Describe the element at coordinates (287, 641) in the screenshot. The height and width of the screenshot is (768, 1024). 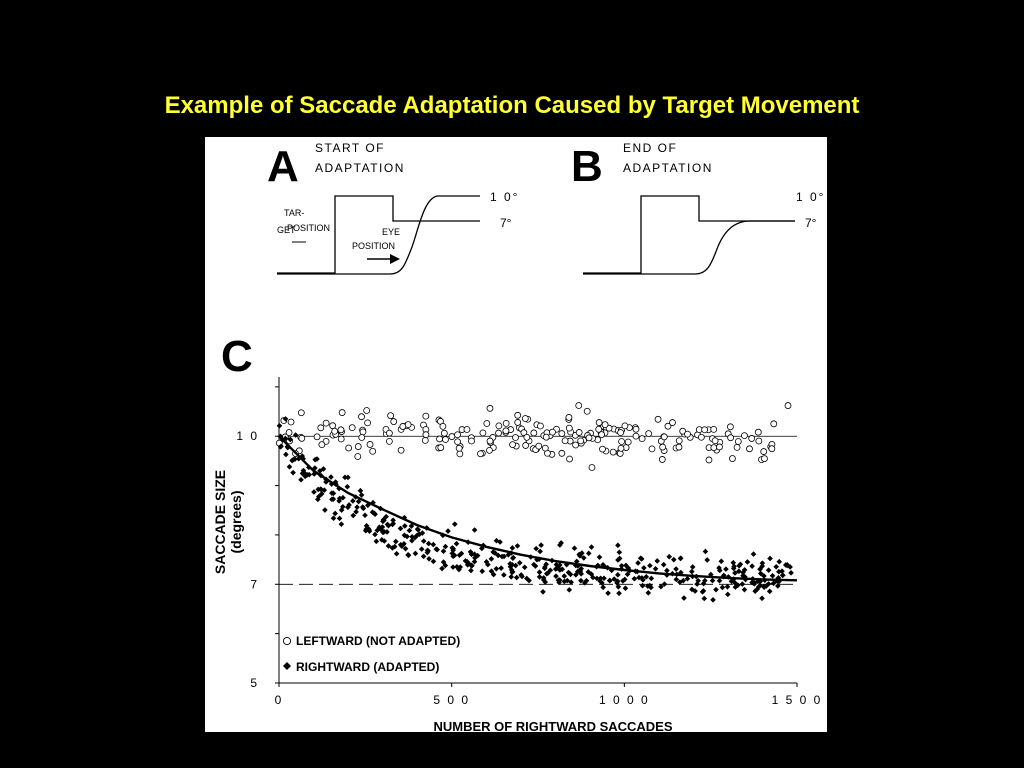
I see `legend-circle-marker` at that location.